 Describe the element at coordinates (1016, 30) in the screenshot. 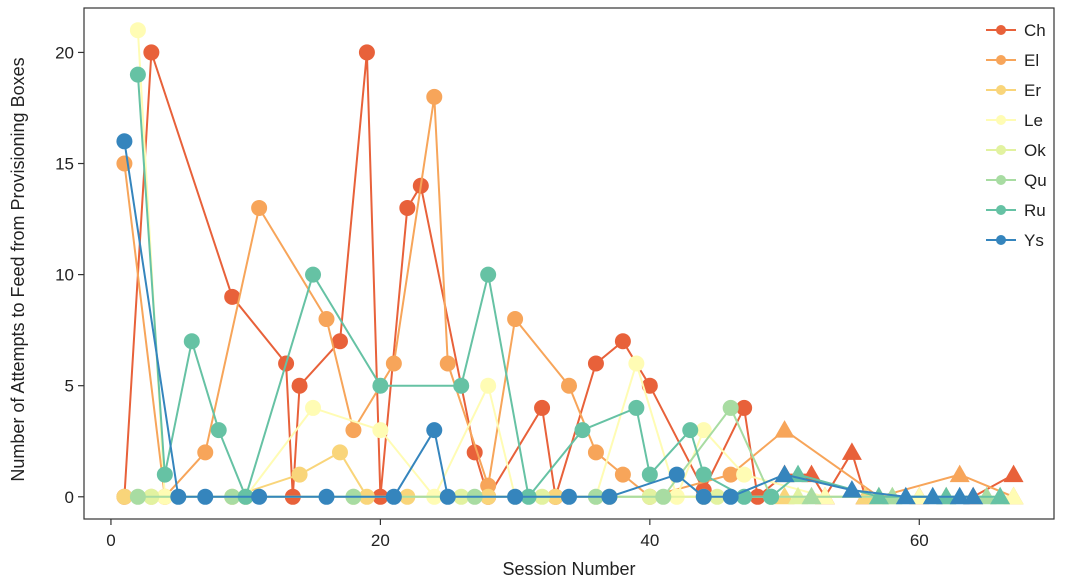

I see `legend-item-ch: Ch` at that location.